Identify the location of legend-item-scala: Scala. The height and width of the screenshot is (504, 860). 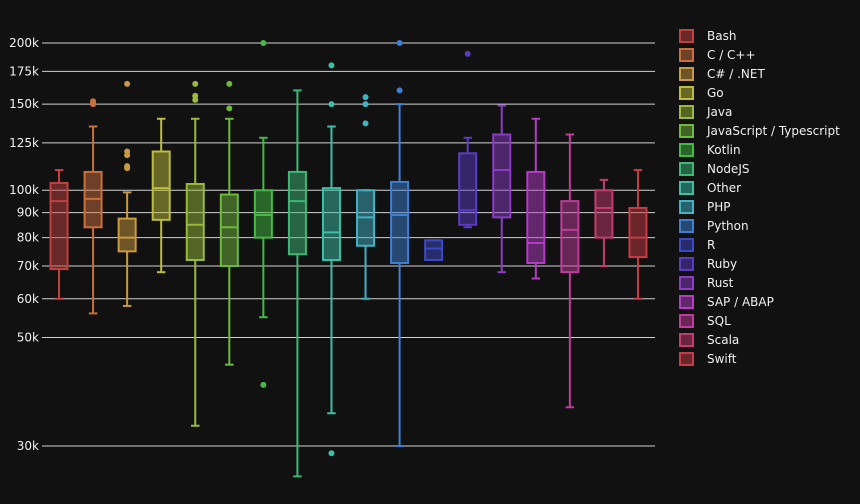
(709, 340).